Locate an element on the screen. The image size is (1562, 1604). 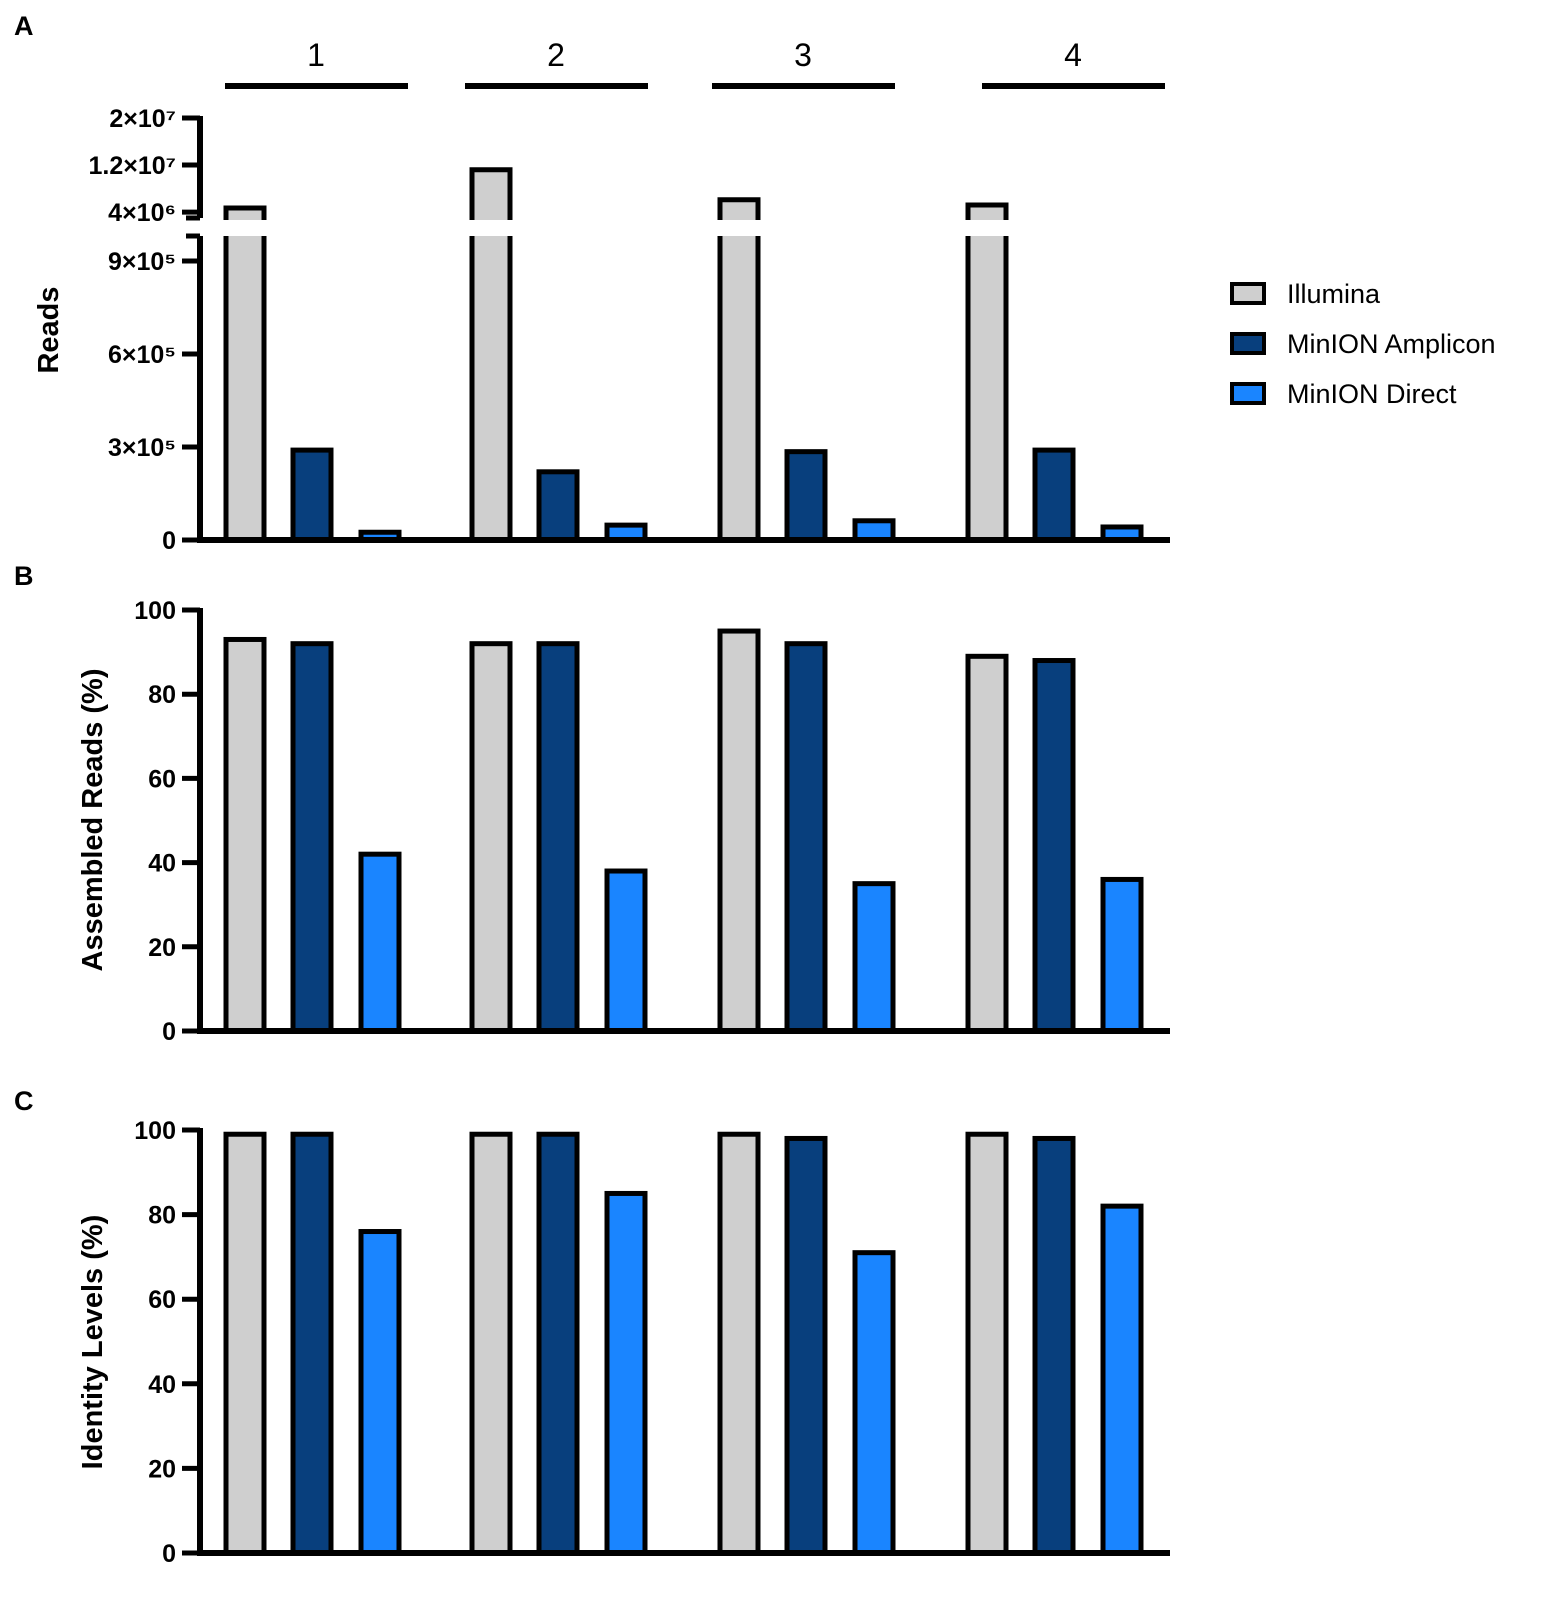
bar-c-group-2-illumina is located at coordinates (491, 1343).